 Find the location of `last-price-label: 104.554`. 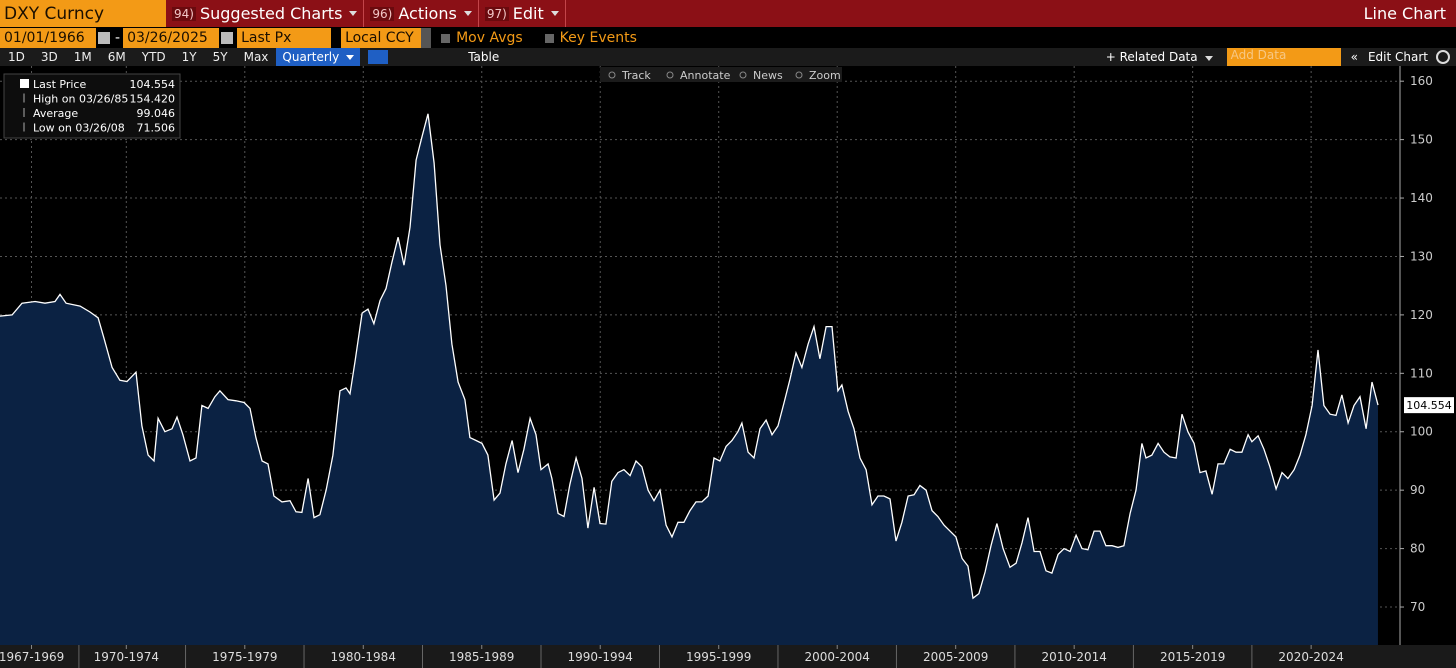

last-price-label: 104.554 is located at coordinates (1429, 405).